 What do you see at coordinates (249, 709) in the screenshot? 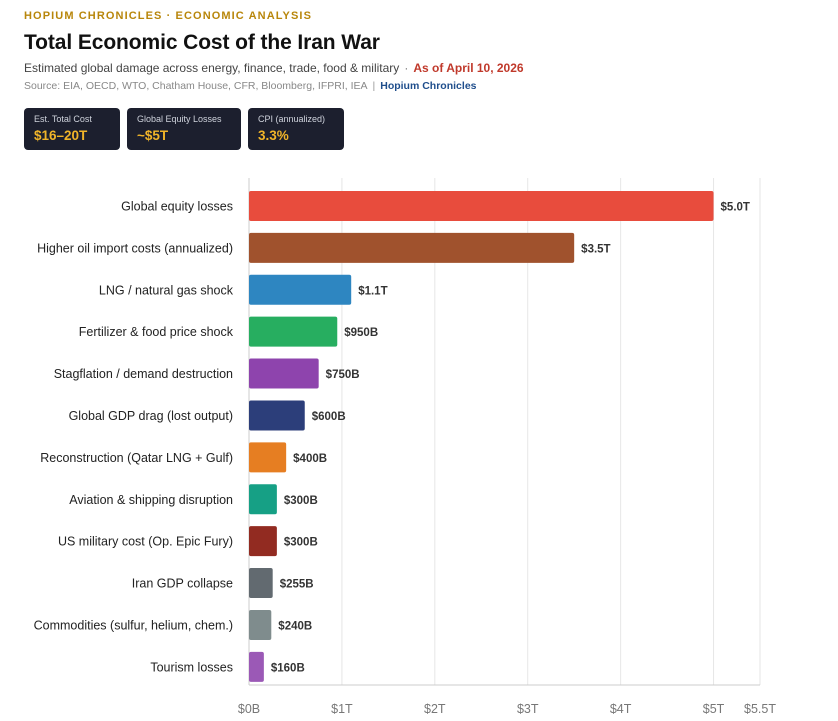
I see `x-tick-label: $0B` at bounding box center [249, 709].